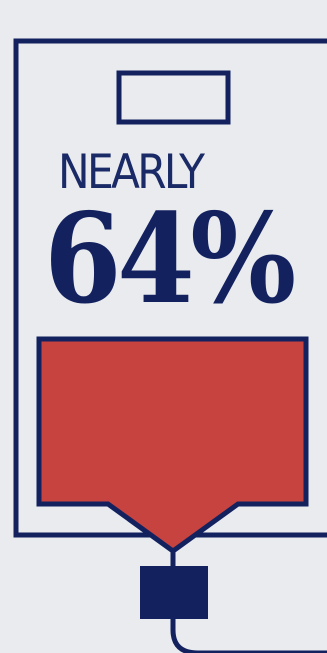 This screenshot has width=327, height=653. What do you see at coordinates (131, 172) in the screenshot?
I see `qualifier-label: NEARLY` at bounding box center [131, 172].